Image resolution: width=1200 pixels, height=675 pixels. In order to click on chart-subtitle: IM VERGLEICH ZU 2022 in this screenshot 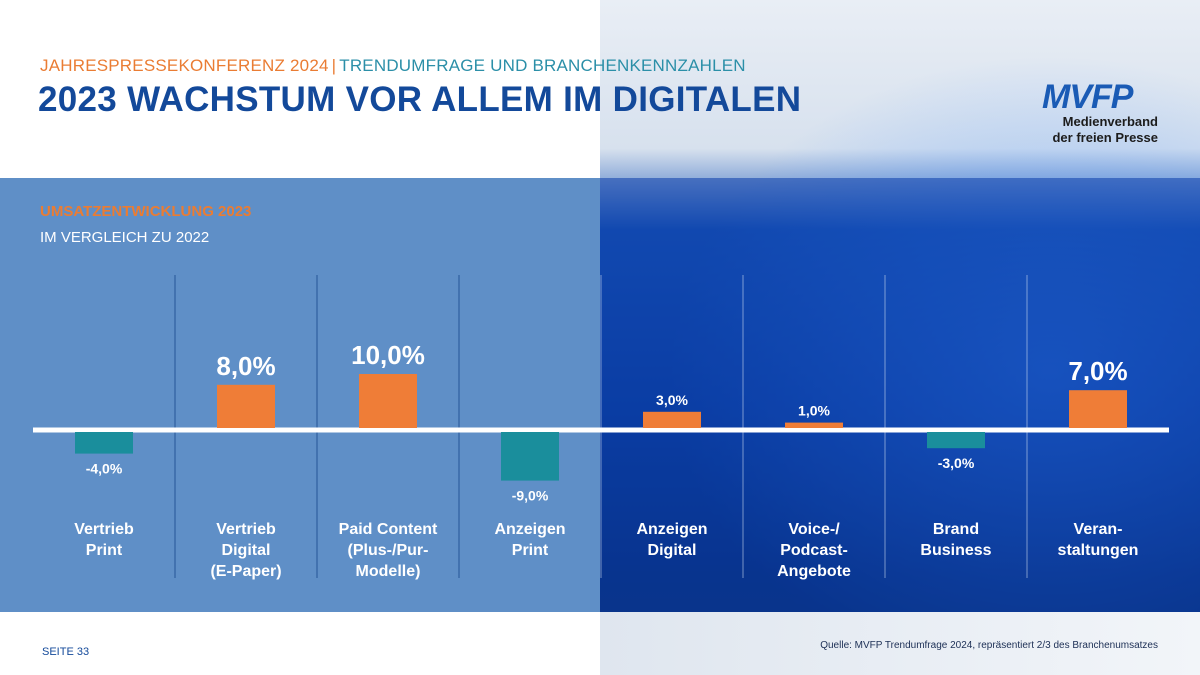, I will do `click(125, 237)`.